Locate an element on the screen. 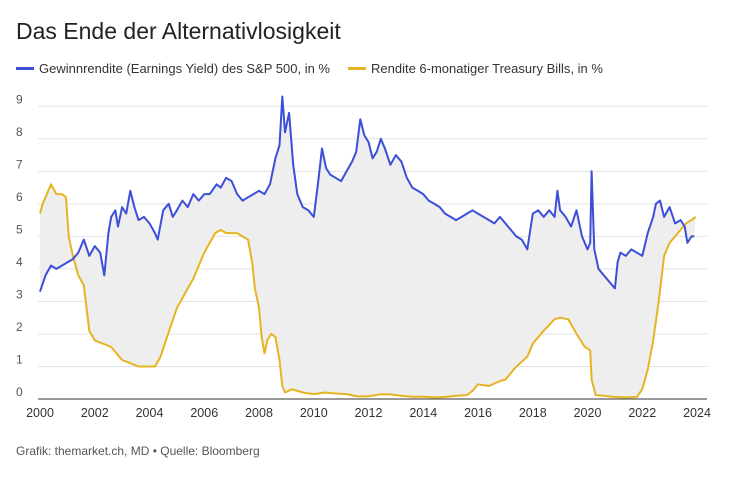  x-tick-label: 2002 is located at coordinates (95, 413).